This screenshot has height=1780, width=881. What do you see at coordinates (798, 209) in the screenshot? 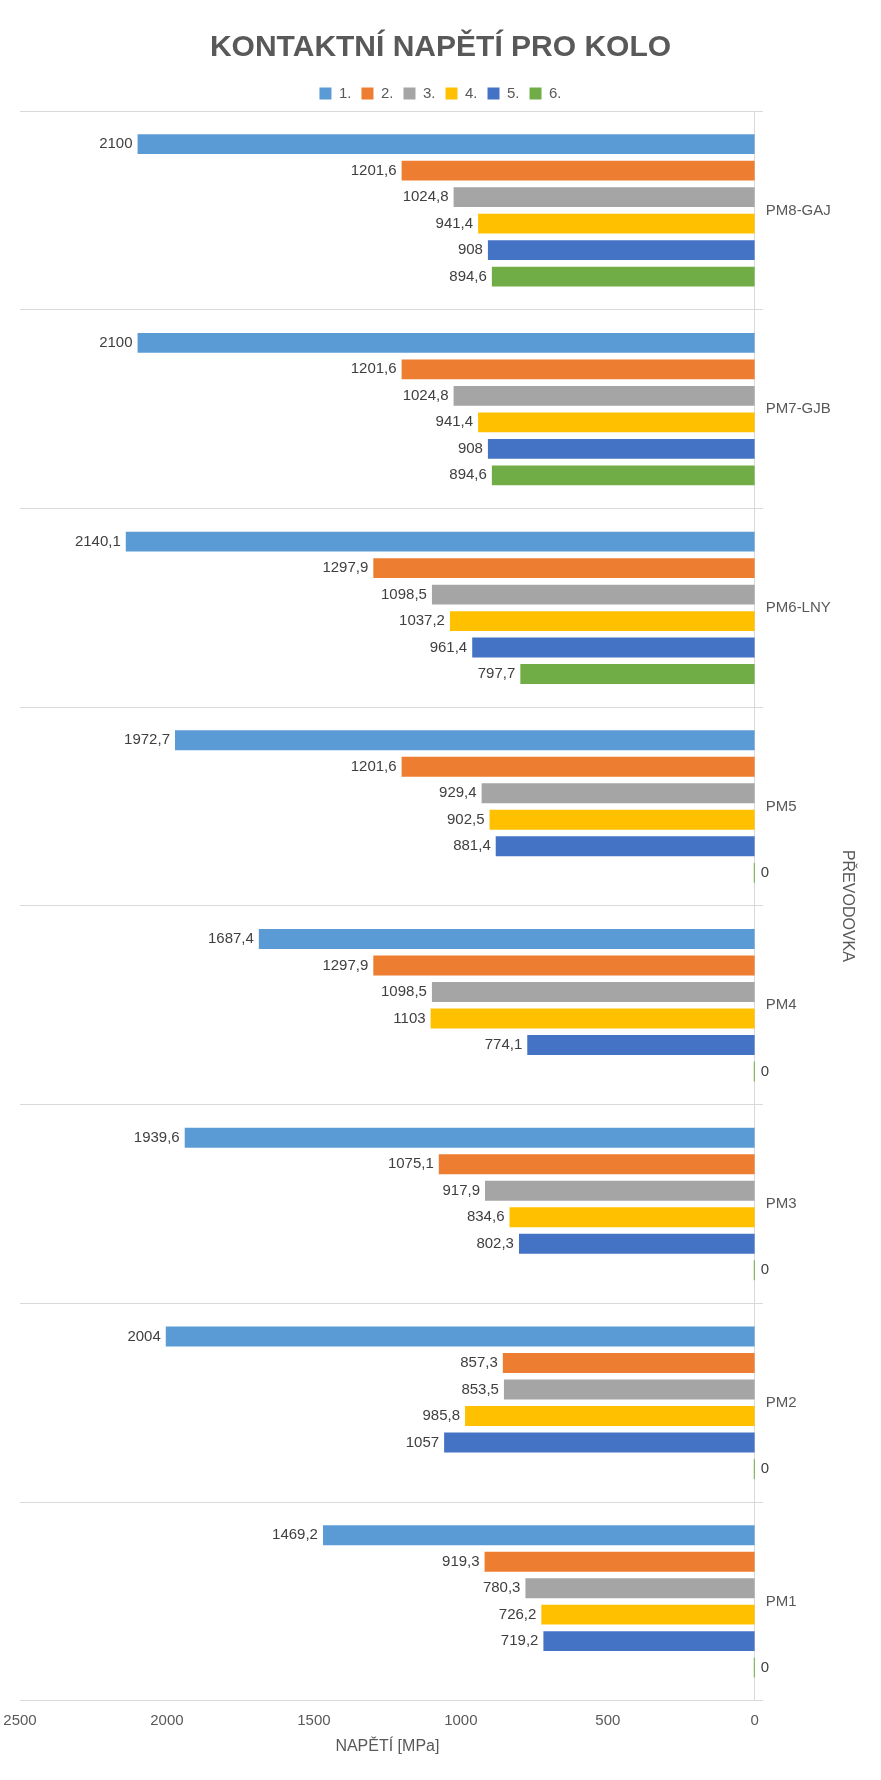
I see `y-tick-label: PM8-GAJ` at bounding box center [798, 209].